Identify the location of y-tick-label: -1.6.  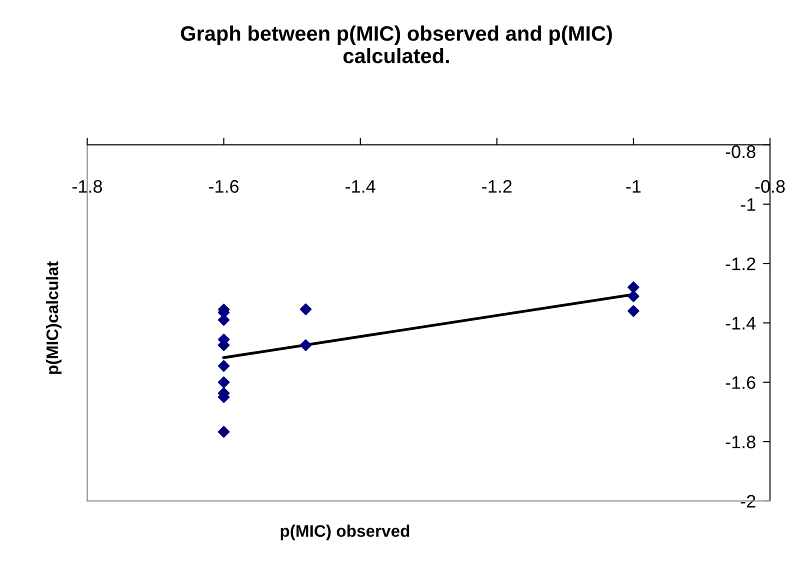
(741, 382).